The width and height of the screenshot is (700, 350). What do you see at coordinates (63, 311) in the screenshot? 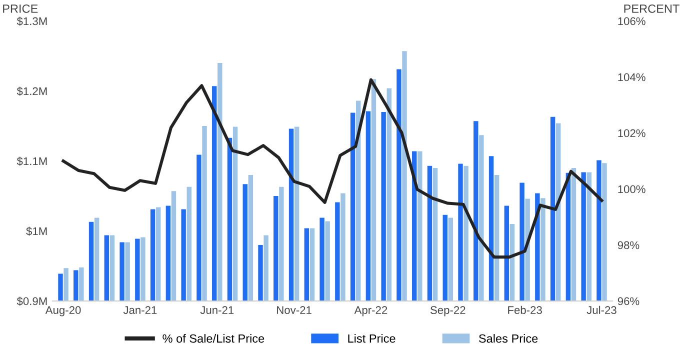
I see `x-tick-label: Aug-20` at bounding box center [63, 311].